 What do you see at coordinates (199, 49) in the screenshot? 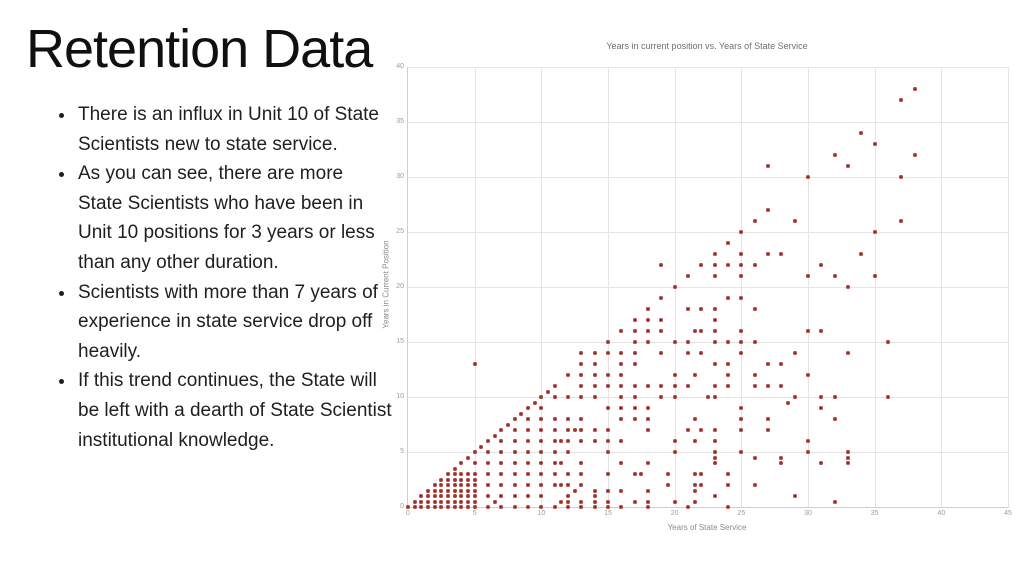
I see `slide-title: Retention Data` at bounding box center [199, 49].